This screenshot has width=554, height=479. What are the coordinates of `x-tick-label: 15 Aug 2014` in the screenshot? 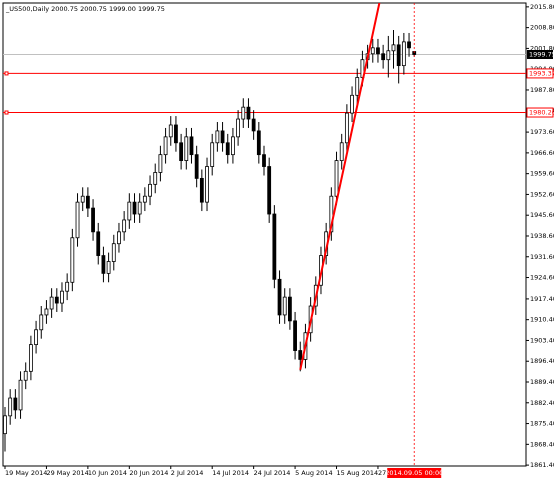 It's located at (358, 473).